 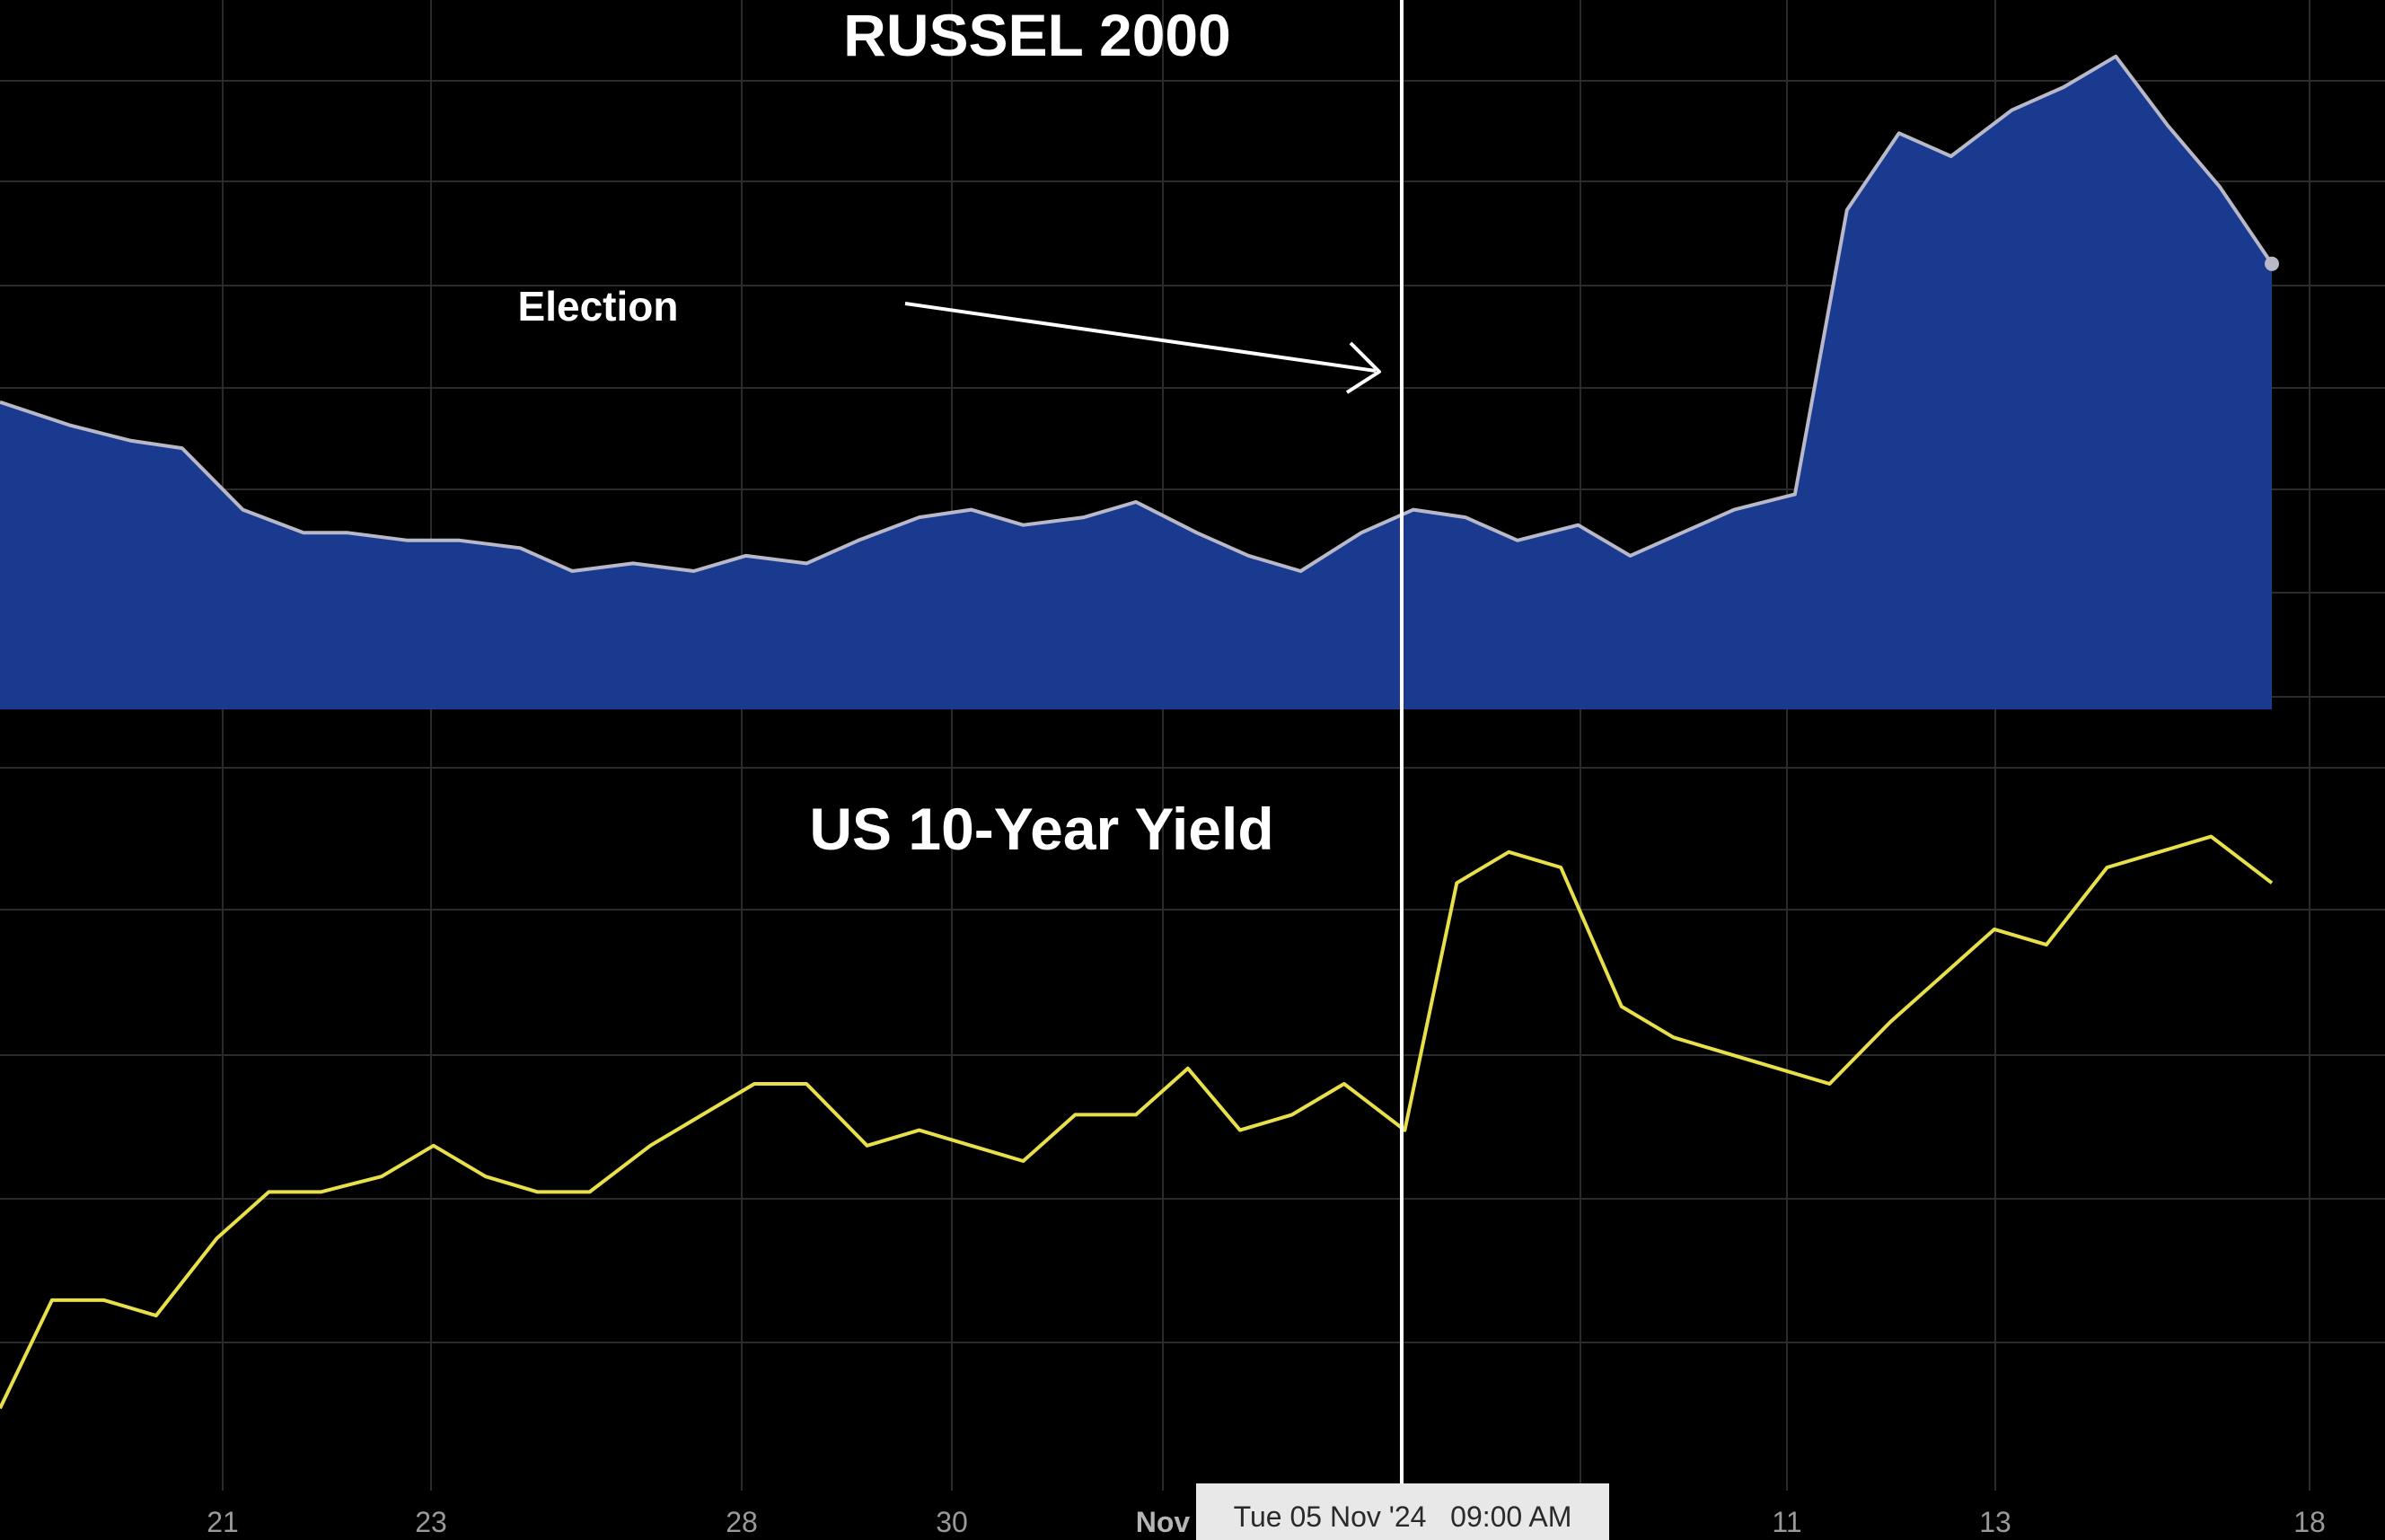 What do you see at coordinates (431, 1522) in the screenshot?
I see `x-tick-23: 23` at bounding box center [431, 1522].